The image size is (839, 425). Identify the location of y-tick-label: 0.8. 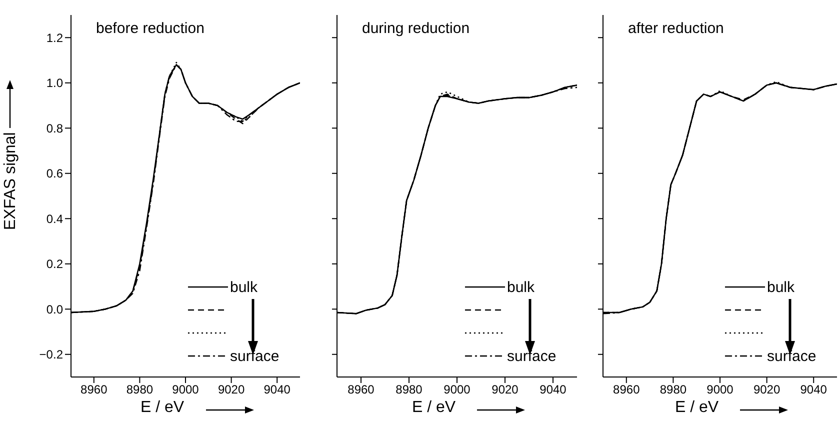
(55, 128).